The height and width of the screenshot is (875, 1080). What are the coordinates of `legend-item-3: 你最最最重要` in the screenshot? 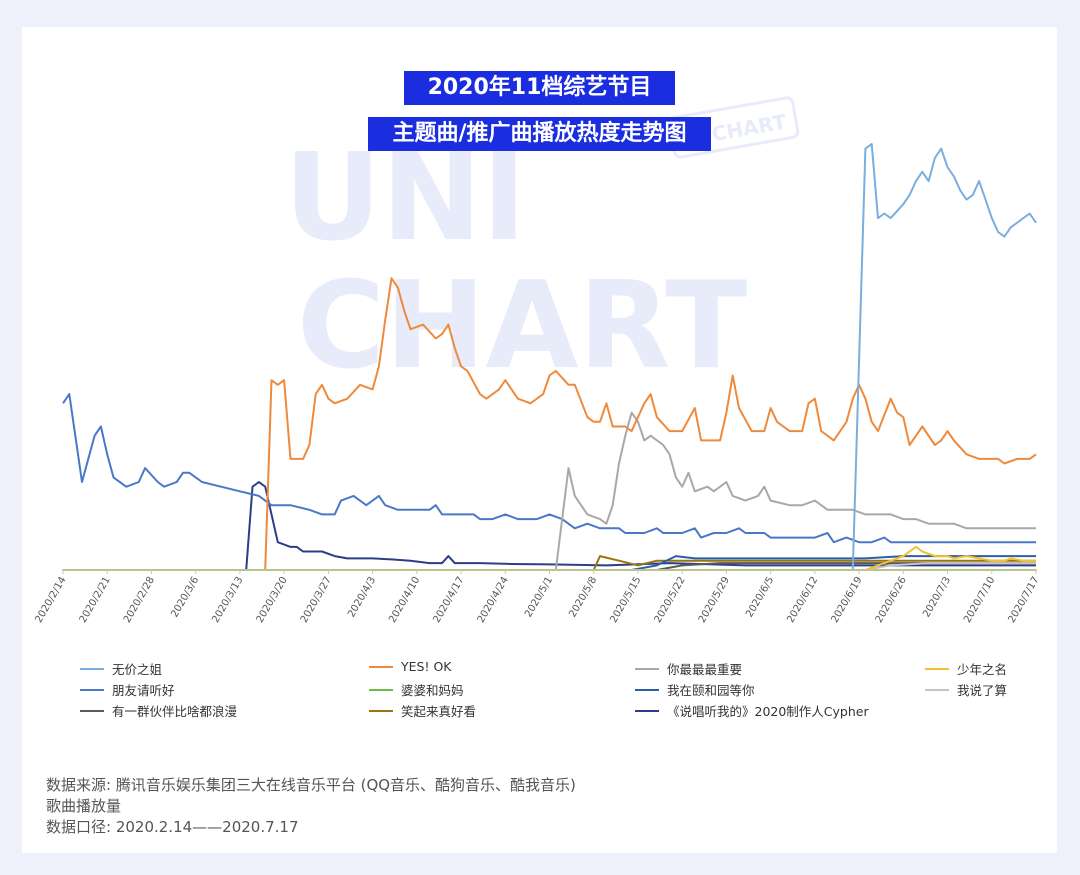 It's located at (688, 668).